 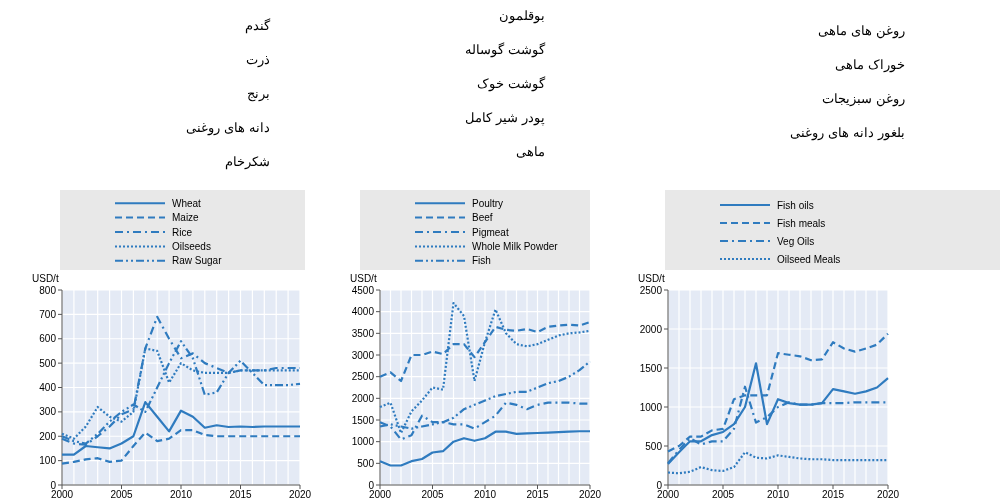 What do you see at coordinates (490, 232) in the screenshot?
I see `legend-label: Pigmeat` at bounding box center [490, 232].